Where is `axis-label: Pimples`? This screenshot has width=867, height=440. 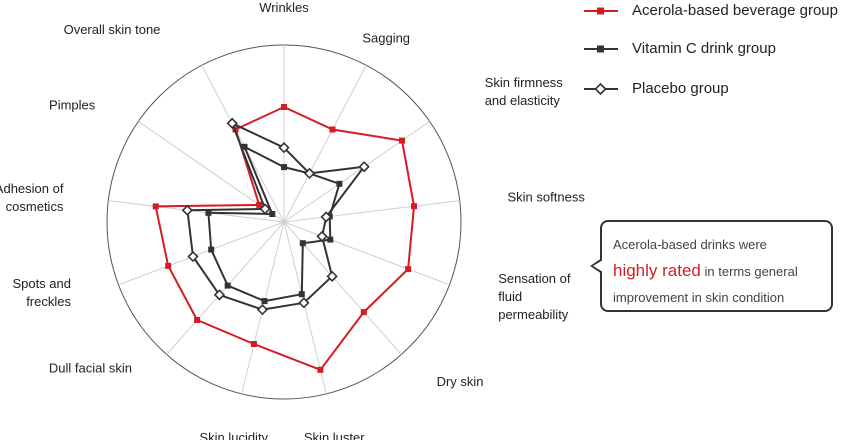 axis-label: Pimples is located at coordinates (72, 105).